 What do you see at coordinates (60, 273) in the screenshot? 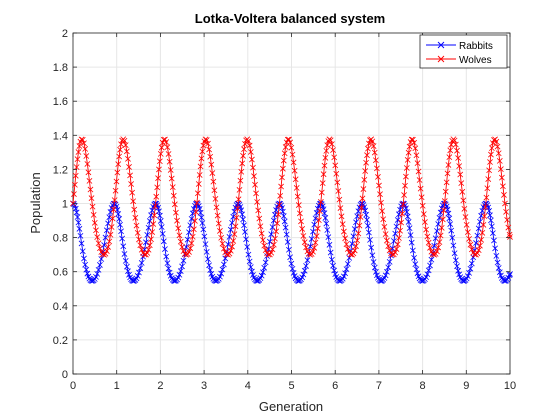
I see `y-tick-label-3: 0.6` at bounding box center [60, 273].